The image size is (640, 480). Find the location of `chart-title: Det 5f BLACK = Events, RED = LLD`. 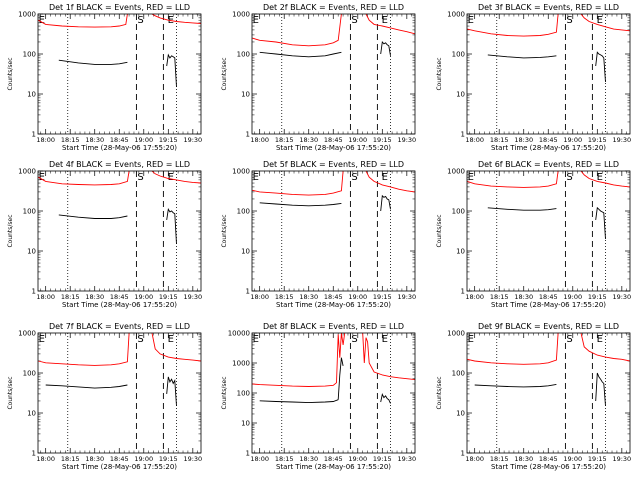

chart-title: Det 5f BLACK = Events, RED = LLD is located at coordinates (333, 164).